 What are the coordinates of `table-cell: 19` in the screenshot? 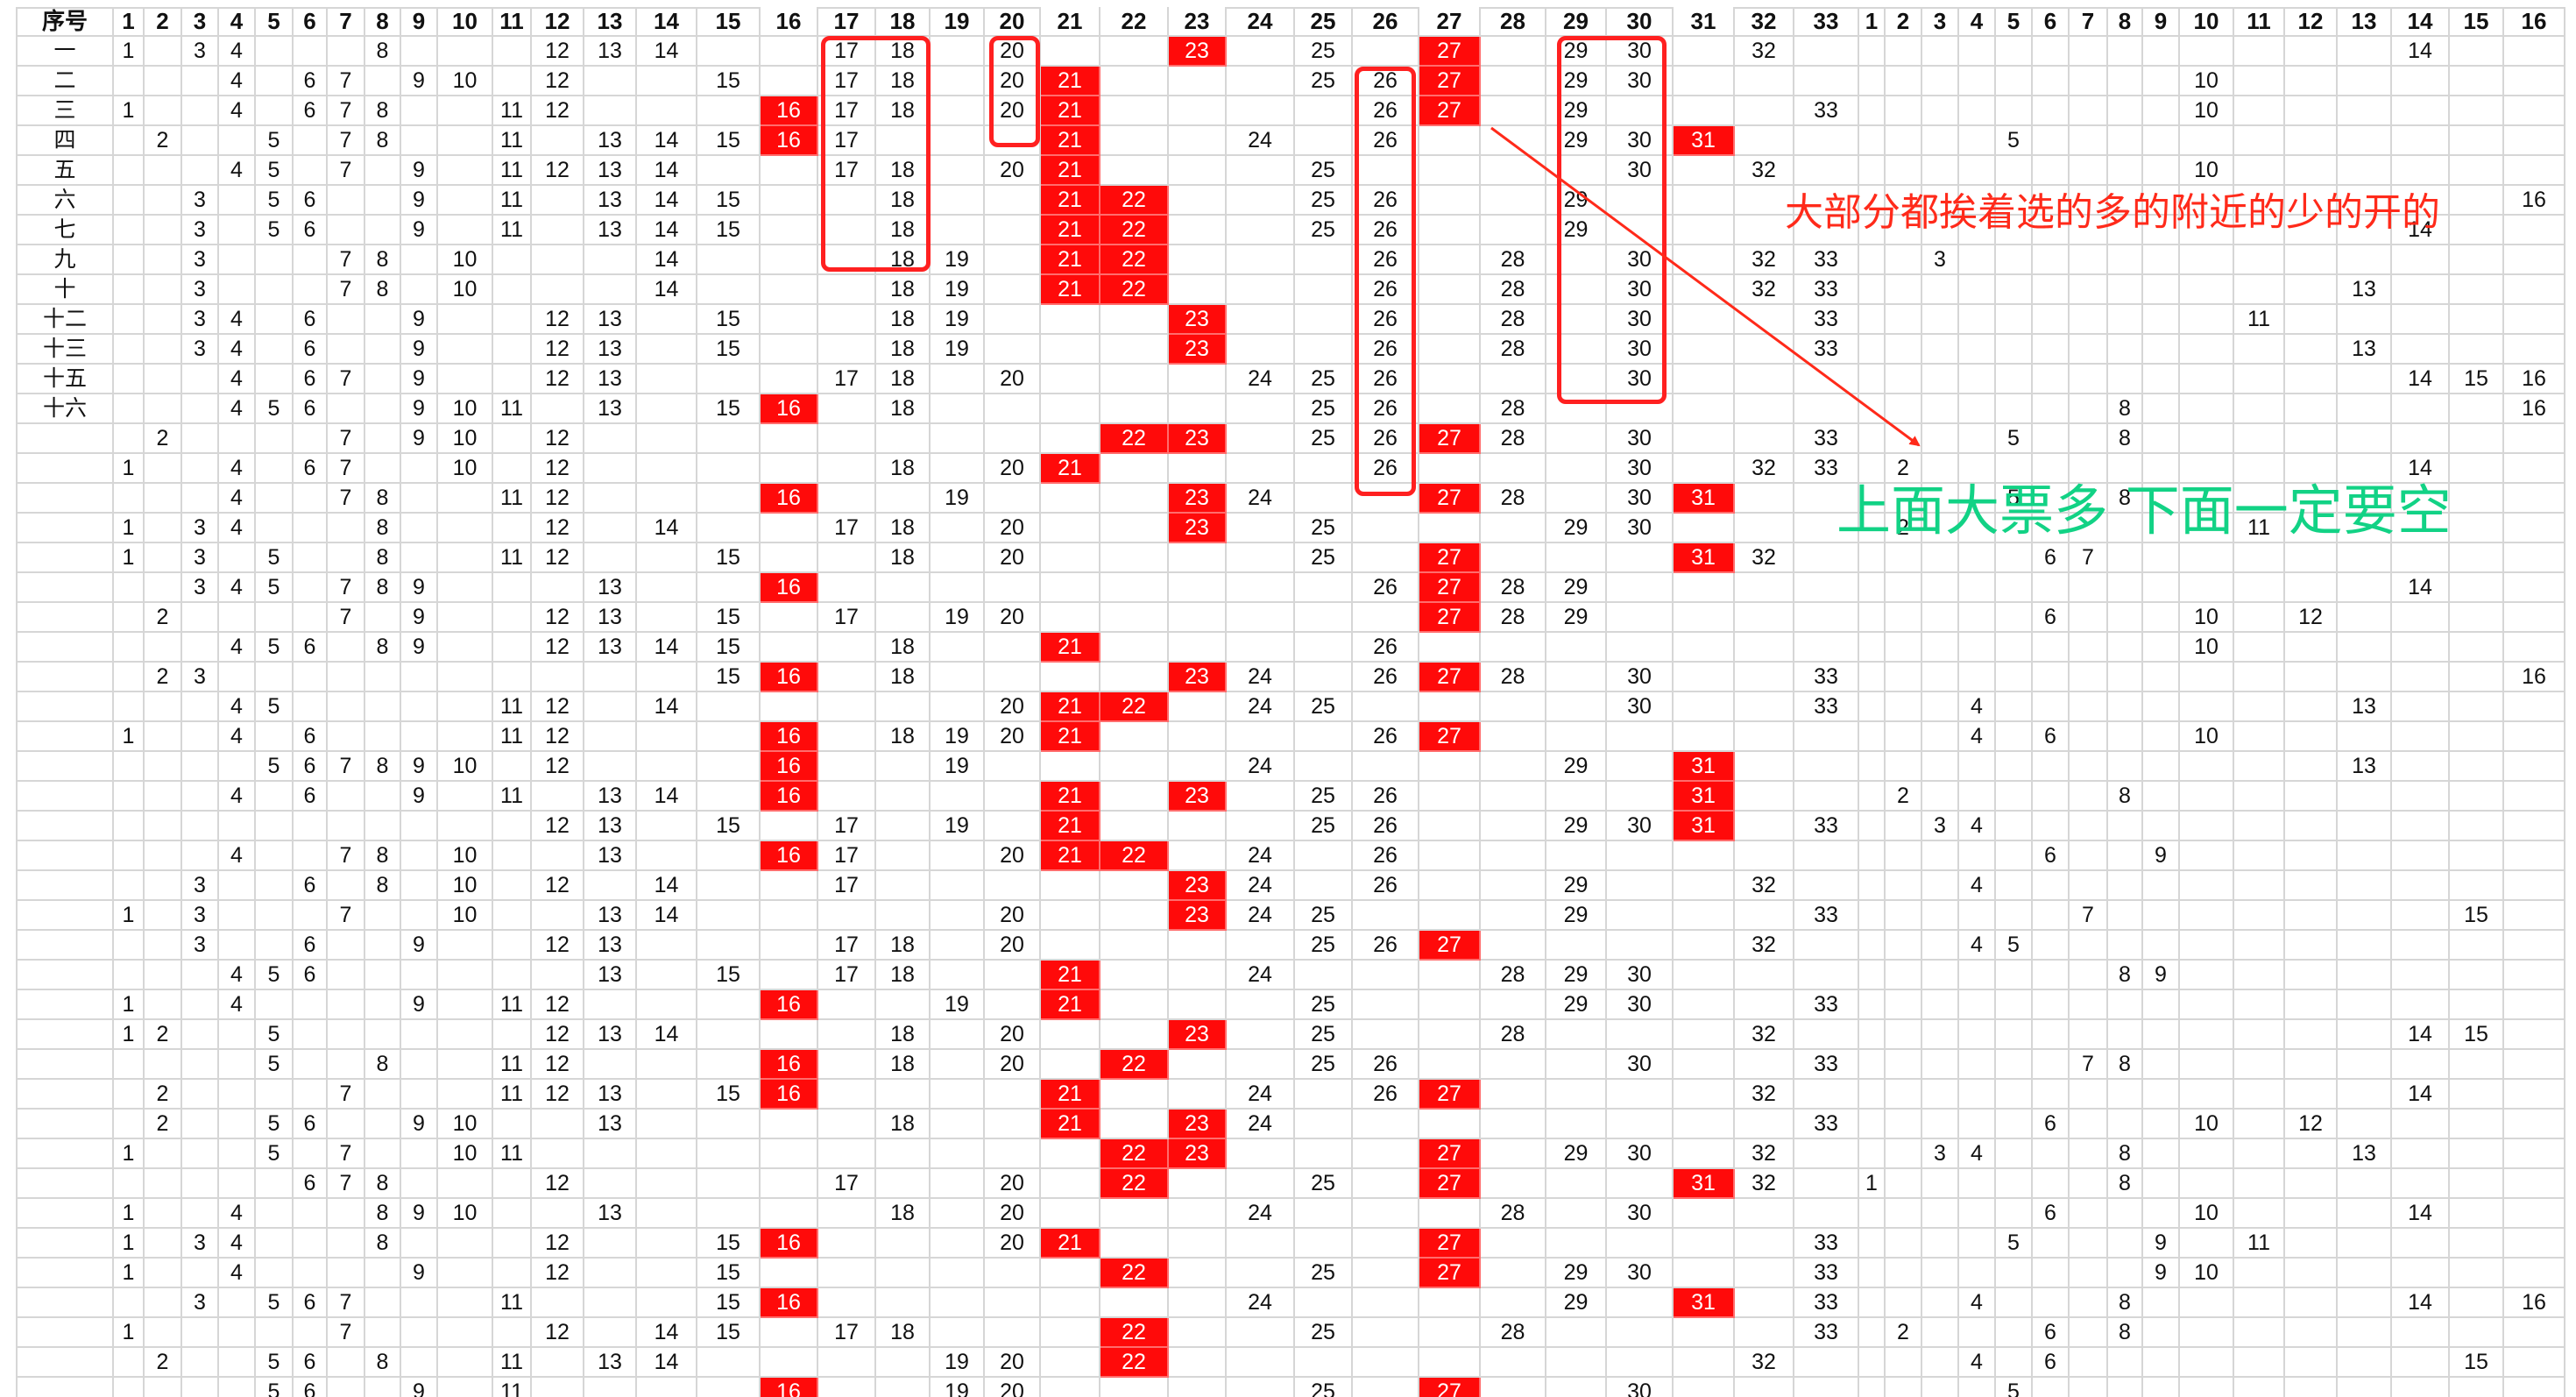 It's located at (958, 260).